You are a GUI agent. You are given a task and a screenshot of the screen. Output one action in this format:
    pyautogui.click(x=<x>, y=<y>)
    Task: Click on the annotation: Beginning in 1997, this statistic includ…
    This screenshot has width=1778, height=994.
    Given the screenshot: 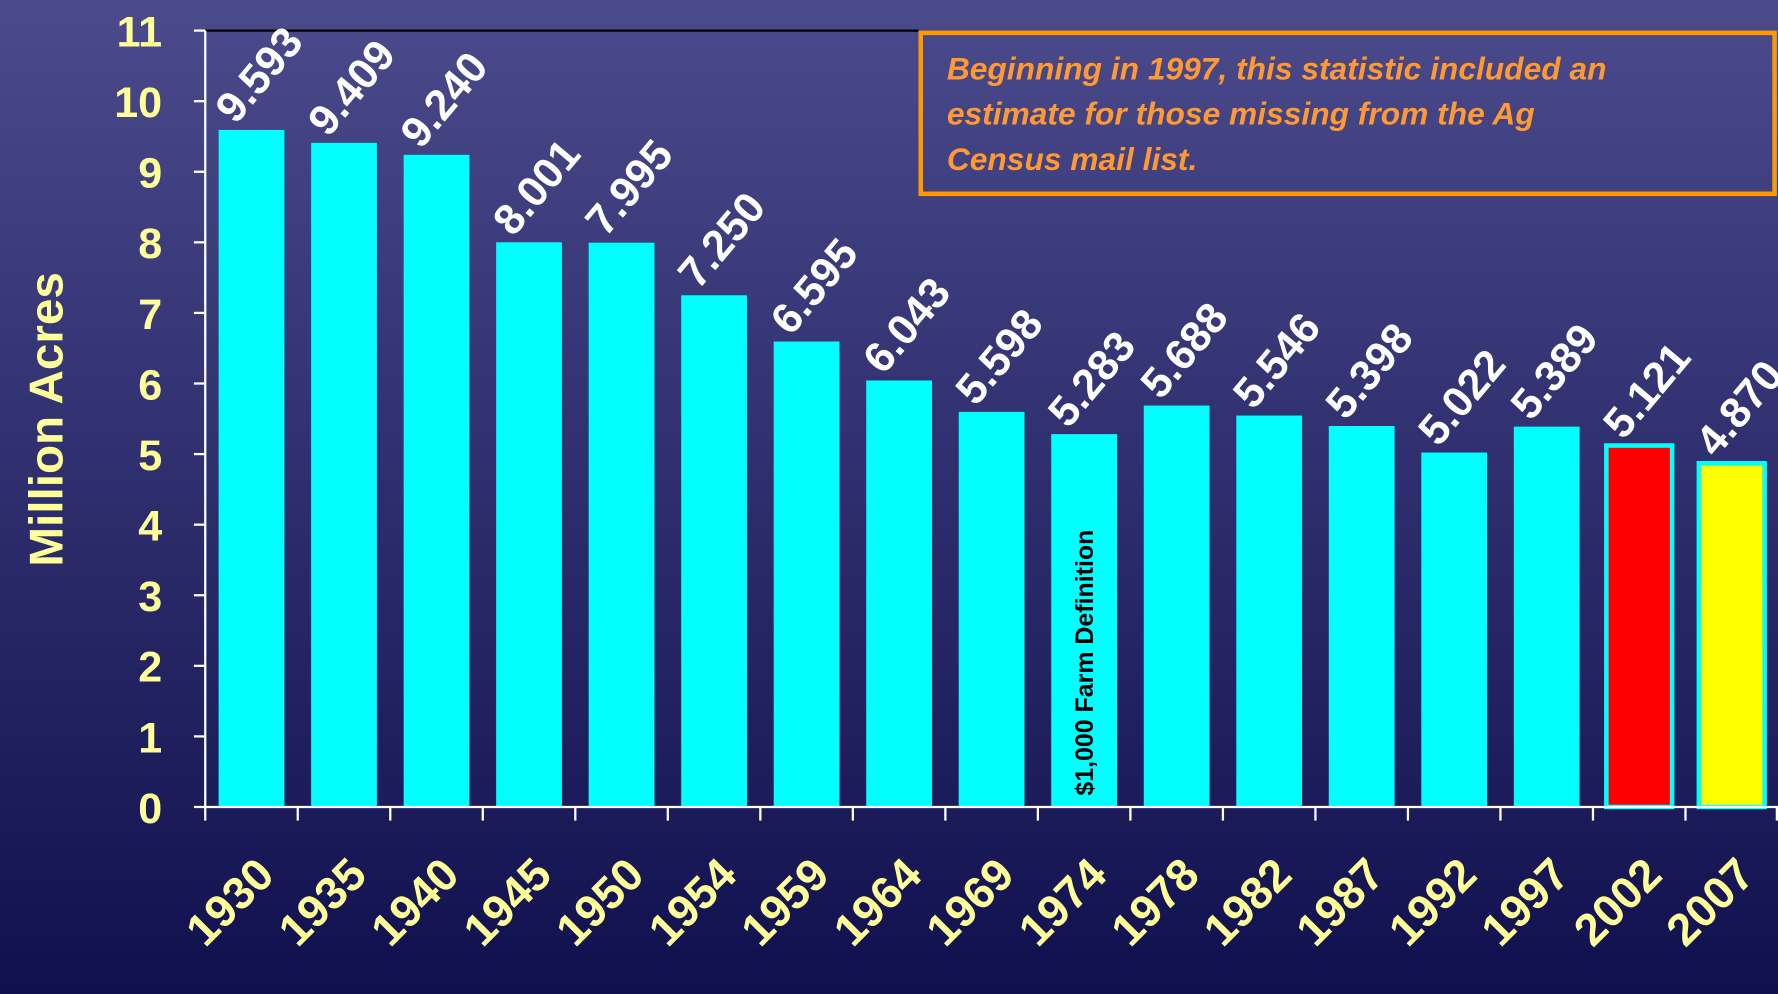 What is the action you would take?
    pyautogui.click(x=1277, y=68)
    